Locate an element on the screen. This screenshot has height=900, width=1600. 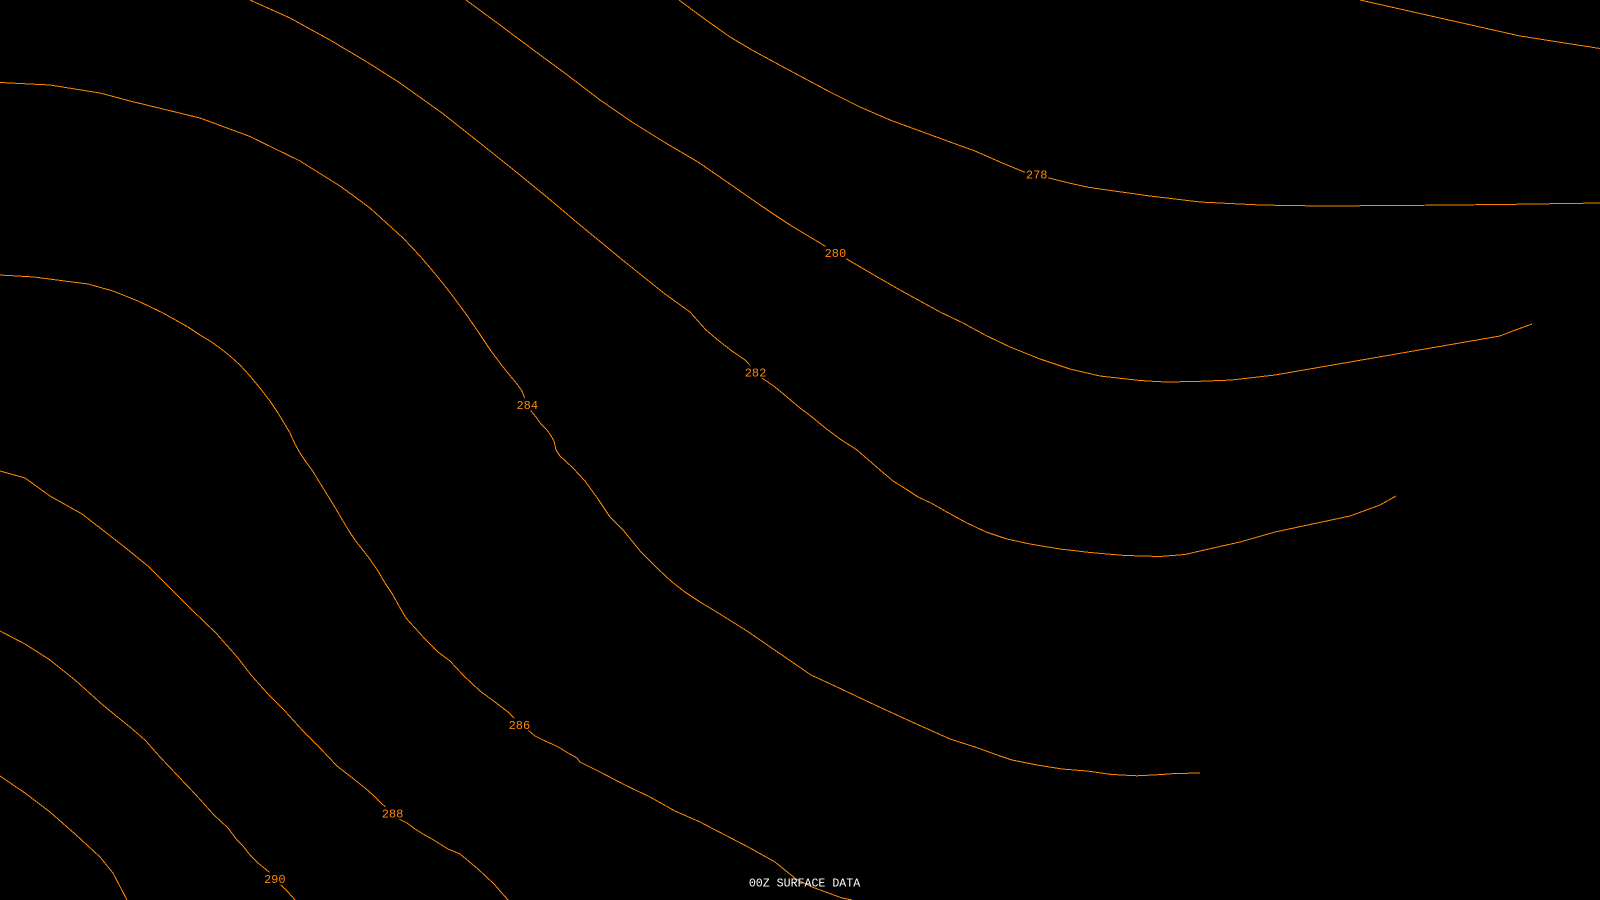
svg-text: 284 is located at coordinates (527, 406).